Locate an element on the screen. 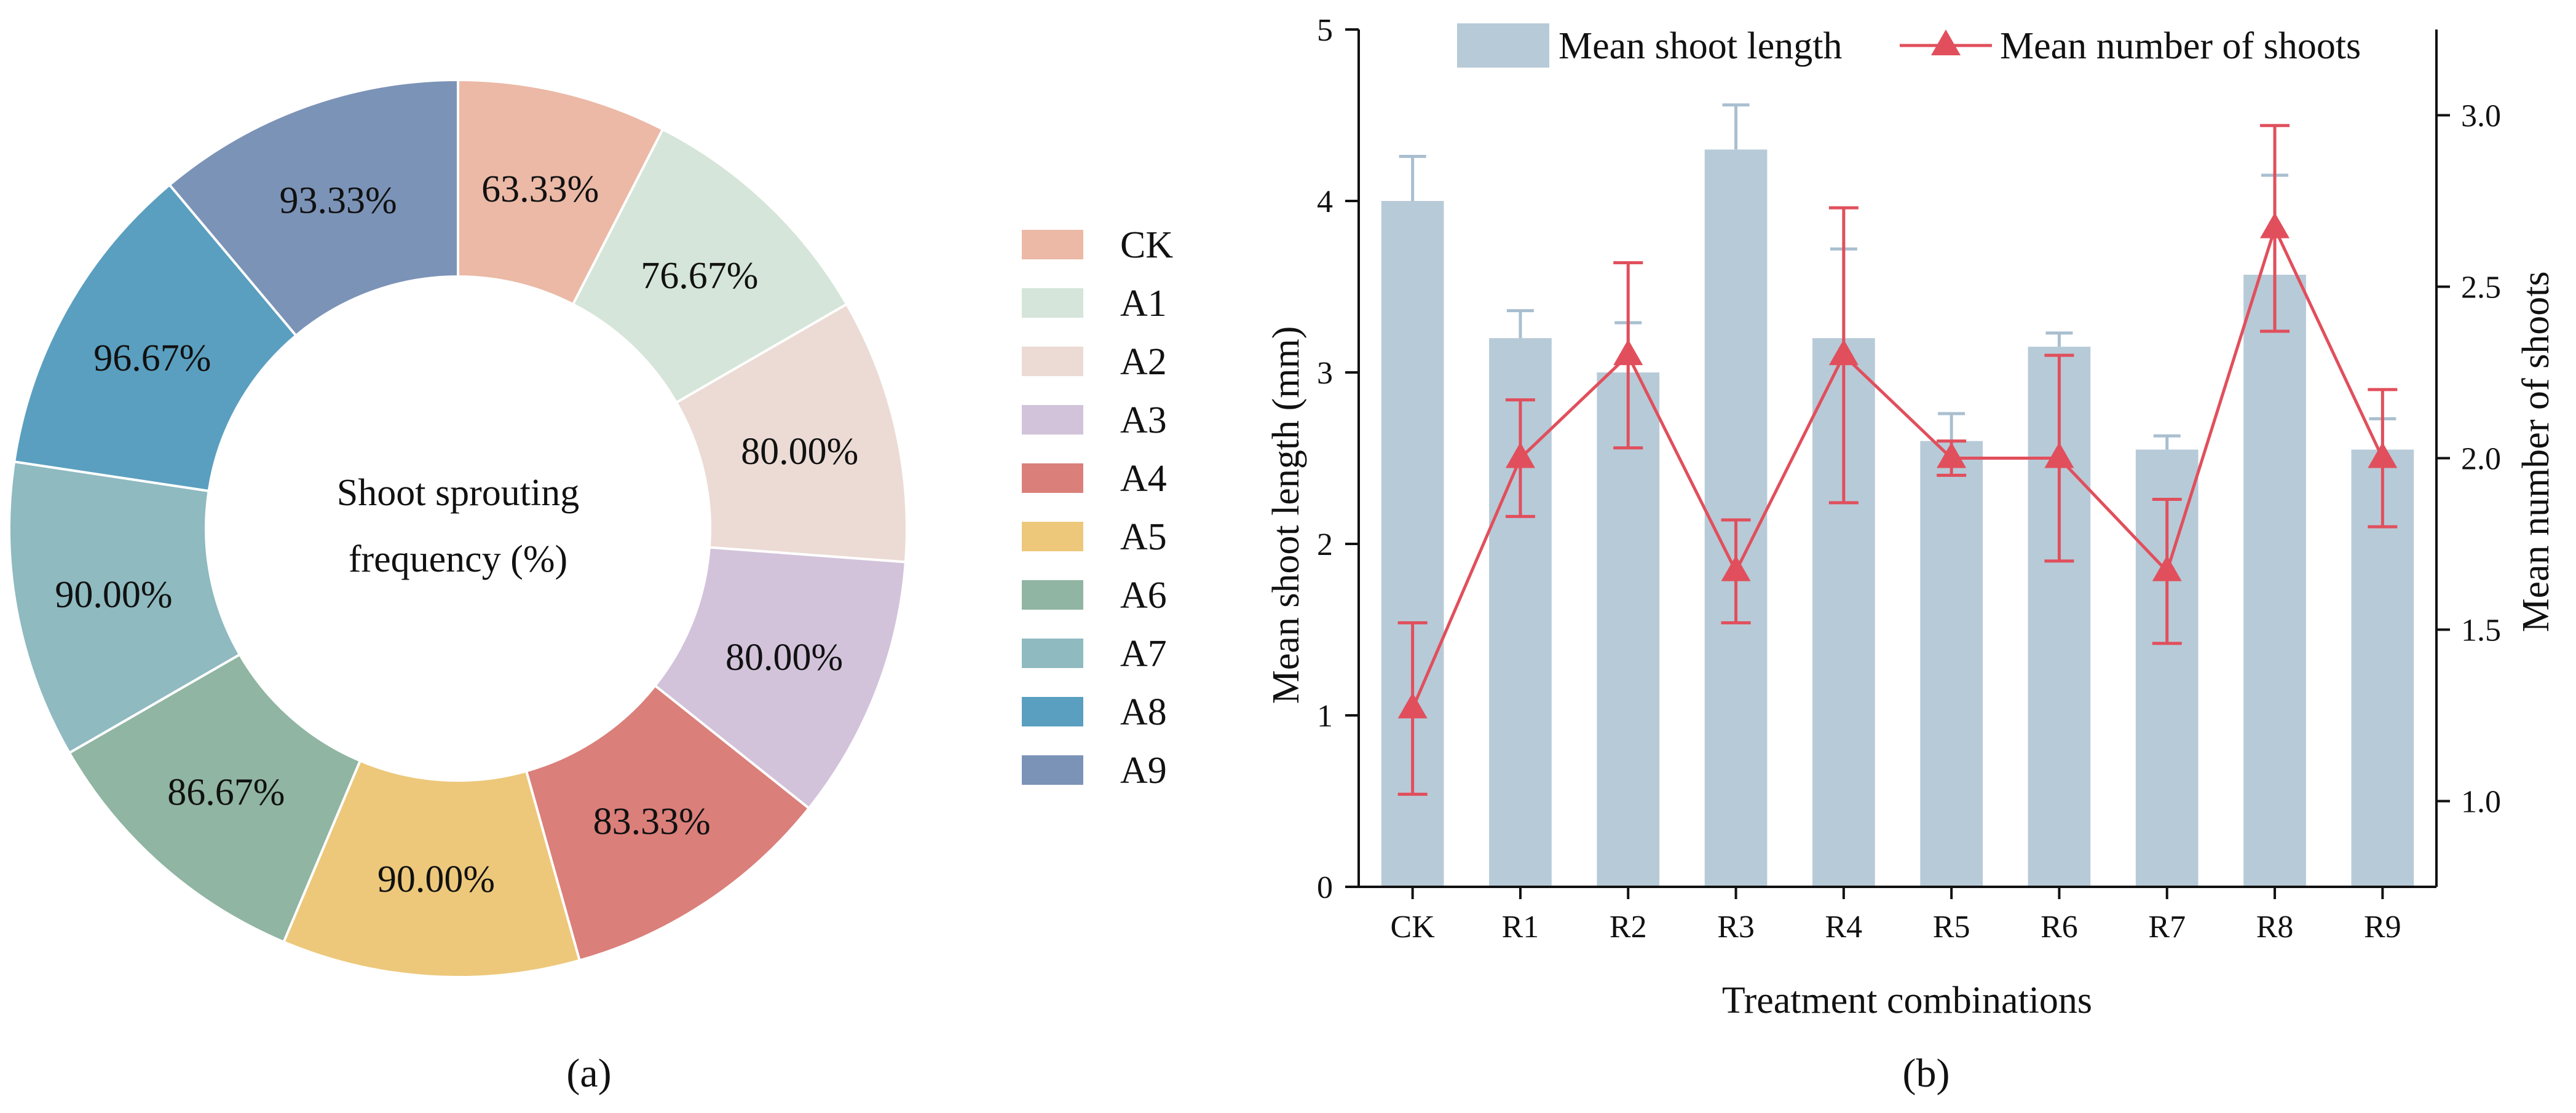 This screenshot has height=1113, width=2576. line-marker-r1 is located at coordinates (1520, 455).